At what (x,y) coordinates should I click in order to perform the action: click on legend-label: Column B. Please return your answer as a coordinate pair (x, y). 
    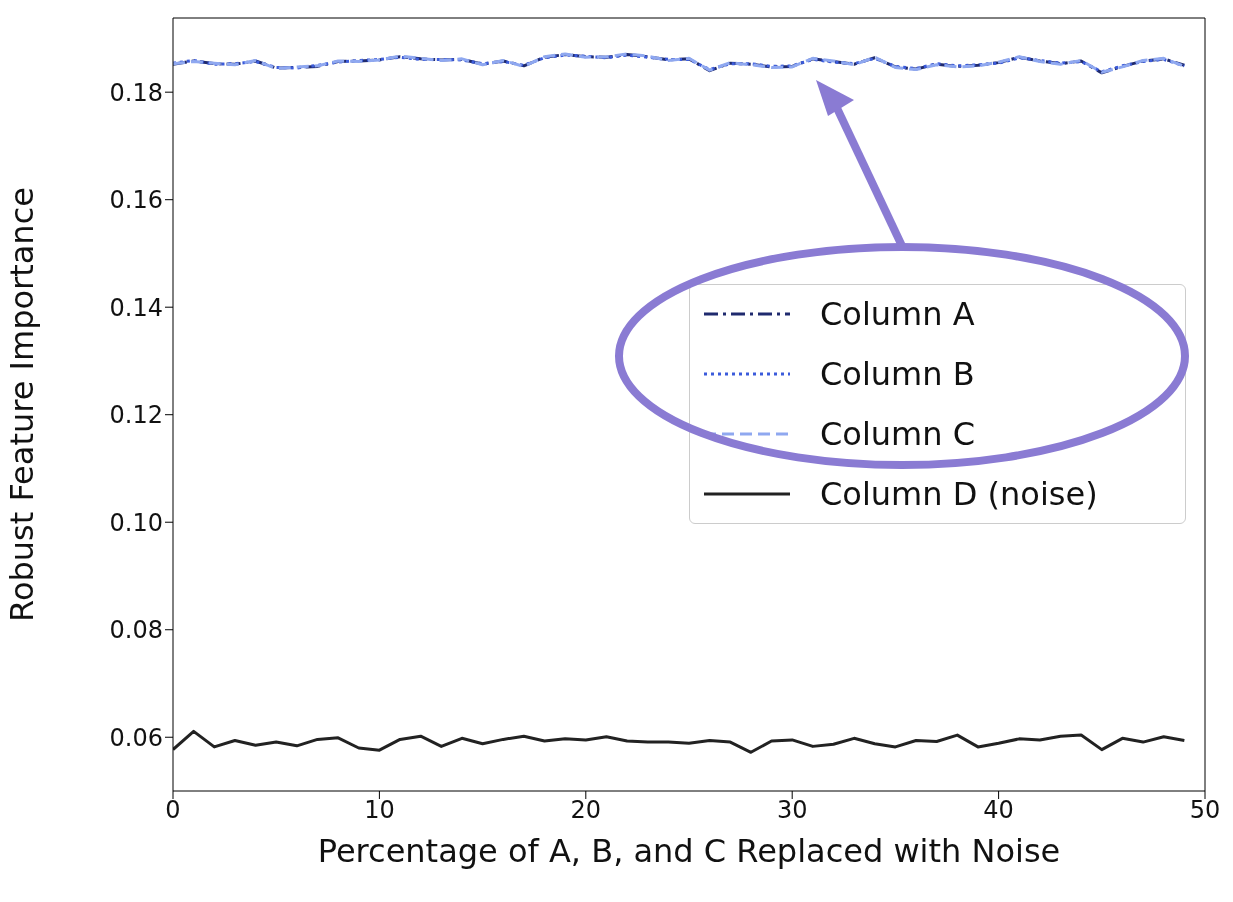
    Looking at the image, I should click on (897, 374).